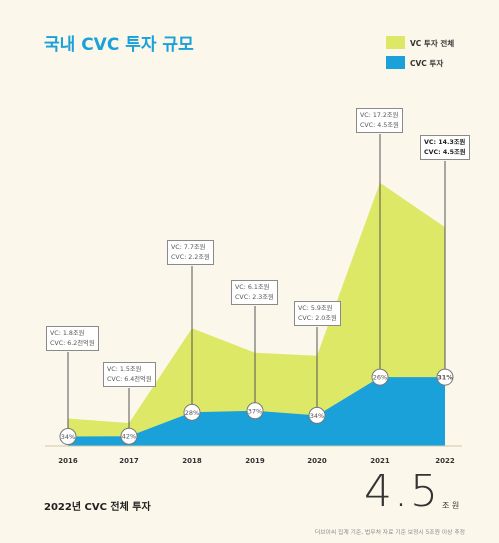 The width and height of the screenshot is (499, 543). Describe the element at coordinates (402, 491) in the screenshot. I see `total-investment-value: 4.5` at that location.